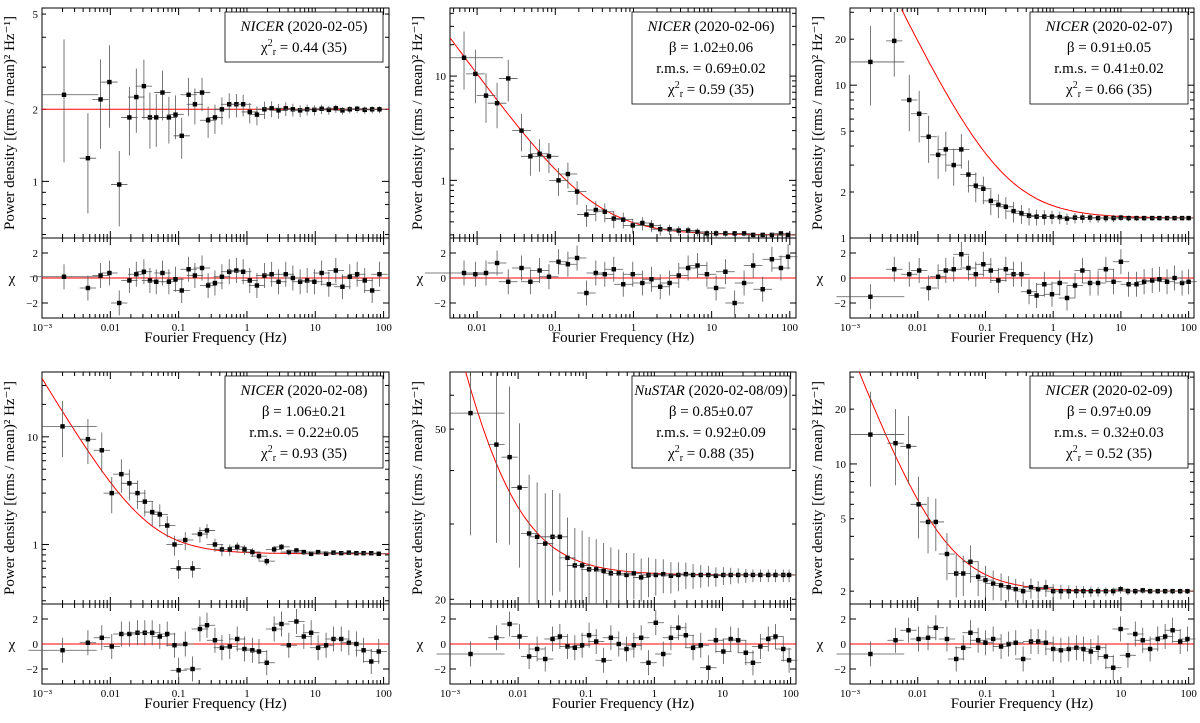 Image resolution: width=1200 pixels, height=723 pixels. Describe the element at coordinates (316, 328) in the screenshot. I see `x-tick-label: 10` at that location.